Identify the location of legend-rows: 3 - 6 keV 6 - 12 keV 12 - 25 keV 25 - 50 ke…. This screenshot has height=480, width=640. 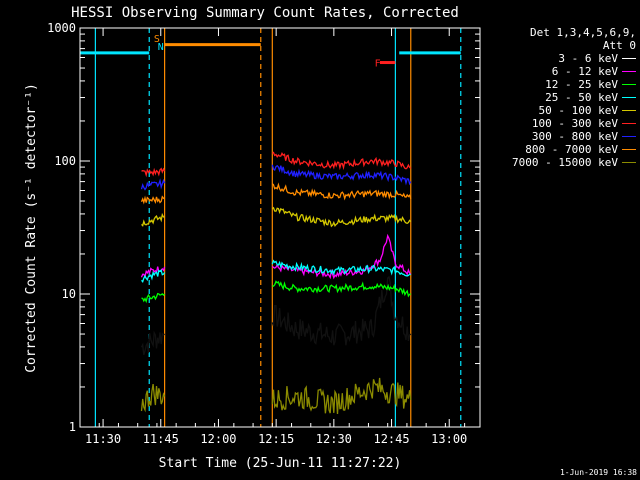
(557, 110).